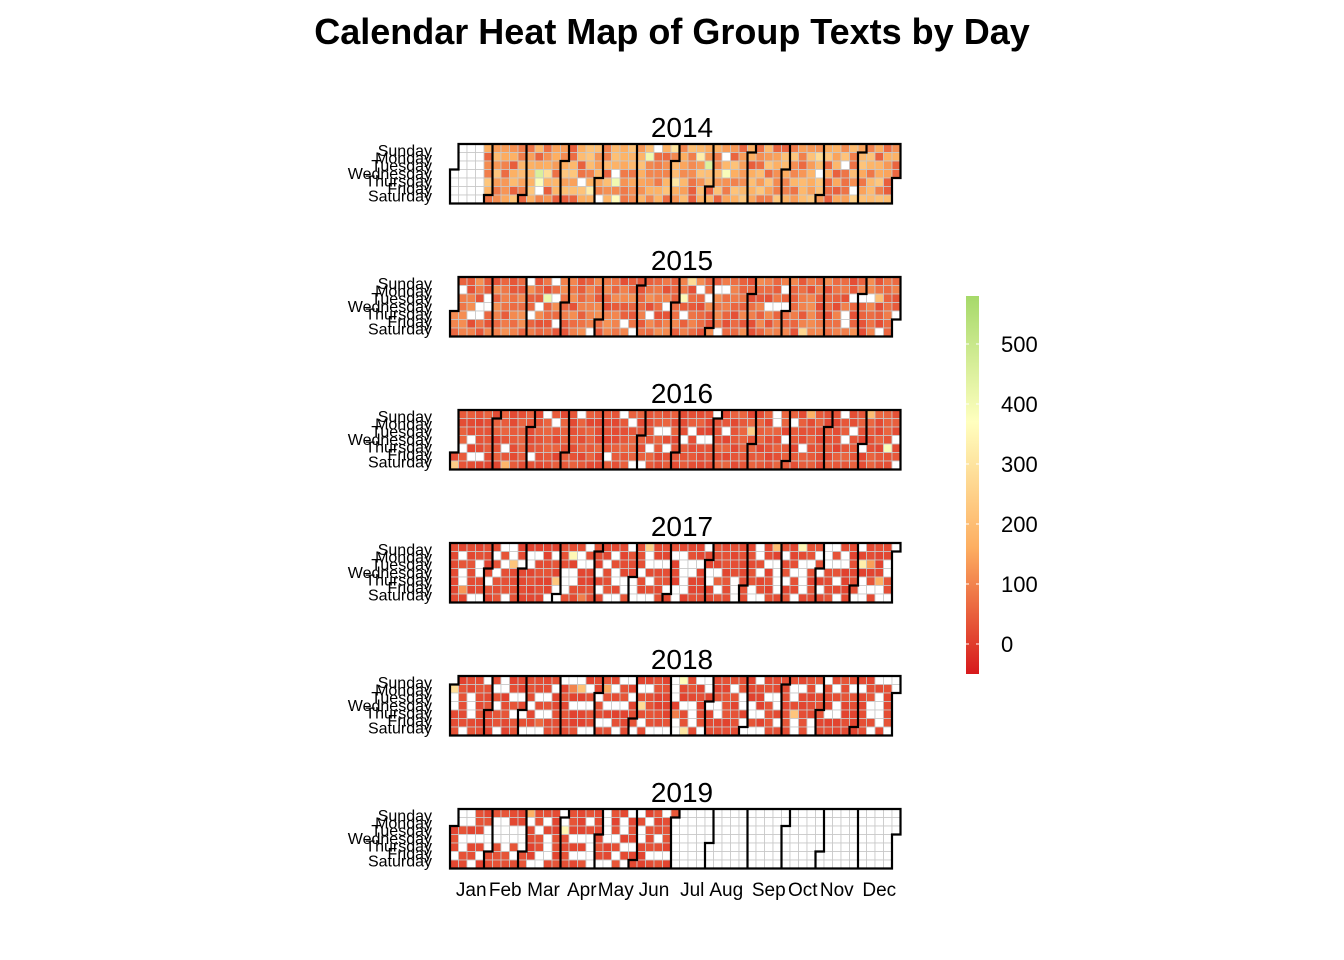  I want to click on month-axis: Jan Feb Mar Apr May Jun Jul Aug Sep Oct Nov Dec, so click(676, 890).